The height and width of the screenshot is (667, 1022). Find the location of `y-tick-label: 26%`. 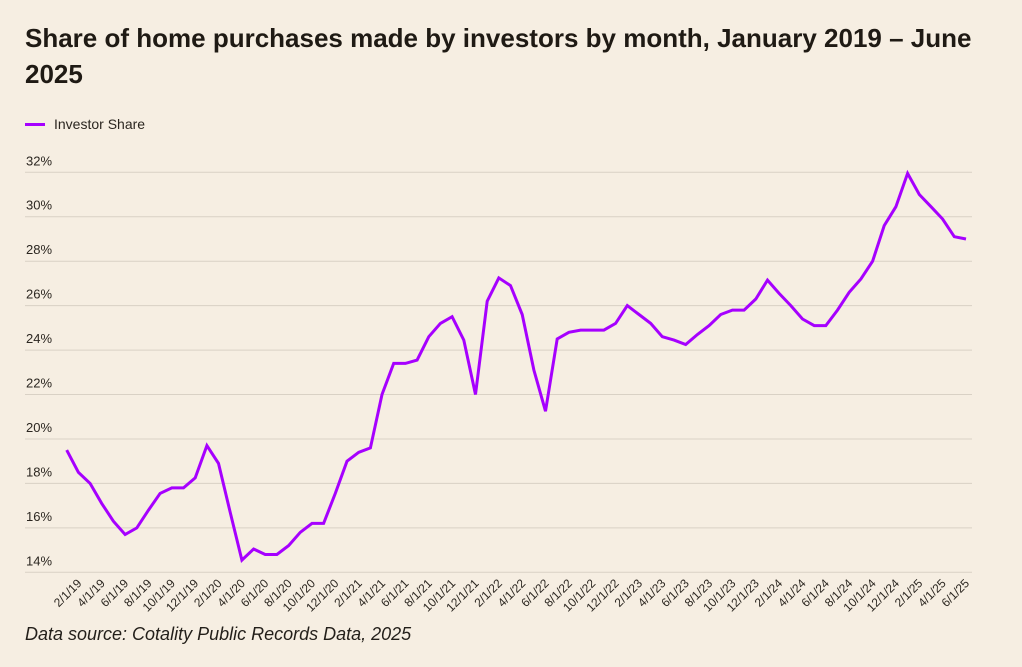

y-tick-label: 26% is located at coordinates (39, 294).